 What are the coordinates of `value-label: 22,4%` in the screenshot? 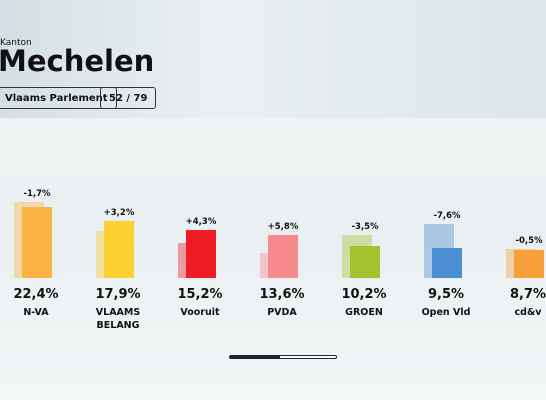 It's located at (36, 294).